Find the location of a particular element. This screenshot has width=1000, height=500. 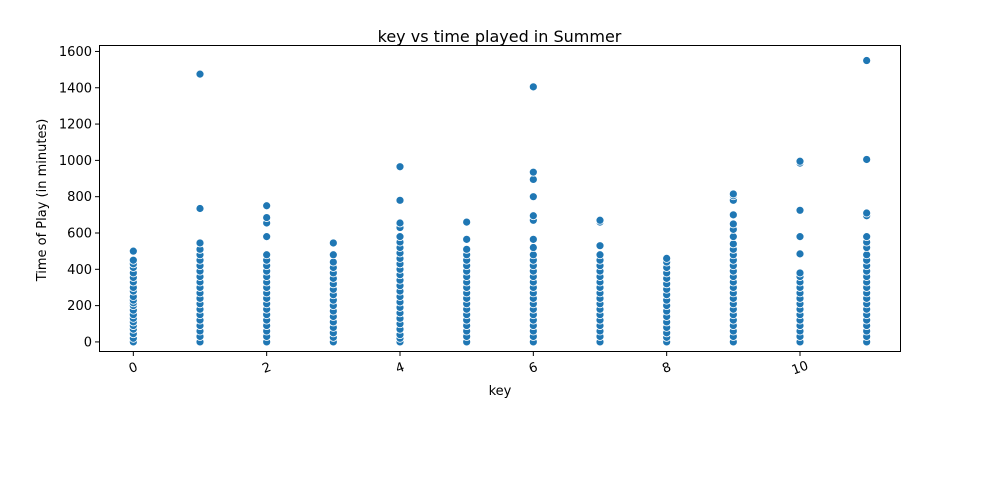

y-tick-label: 1400 is located at coordinates (75, 88).